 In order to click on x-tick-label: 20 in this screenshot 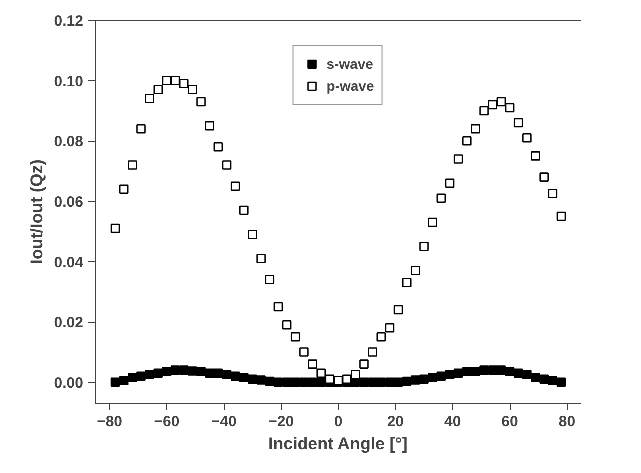, I will do `click(395, 422)`.